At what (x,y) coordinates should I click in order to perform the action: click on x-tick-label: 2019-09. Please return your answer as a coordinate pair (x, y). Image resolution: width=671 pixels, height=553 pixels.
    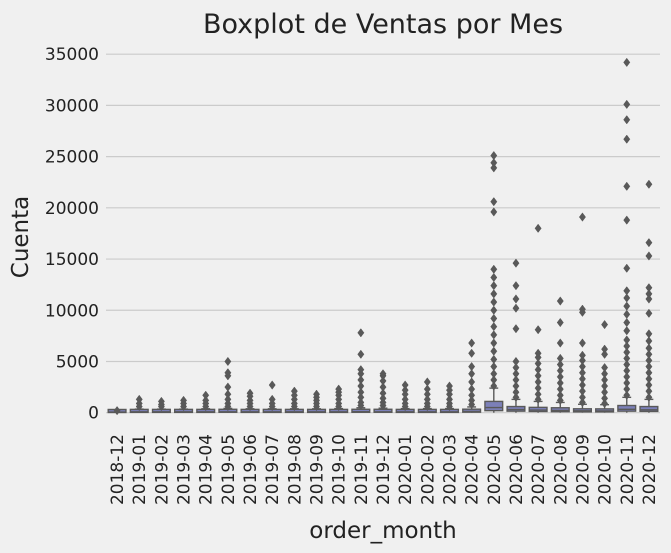
    Looking at the image, I should click on (318, 469).